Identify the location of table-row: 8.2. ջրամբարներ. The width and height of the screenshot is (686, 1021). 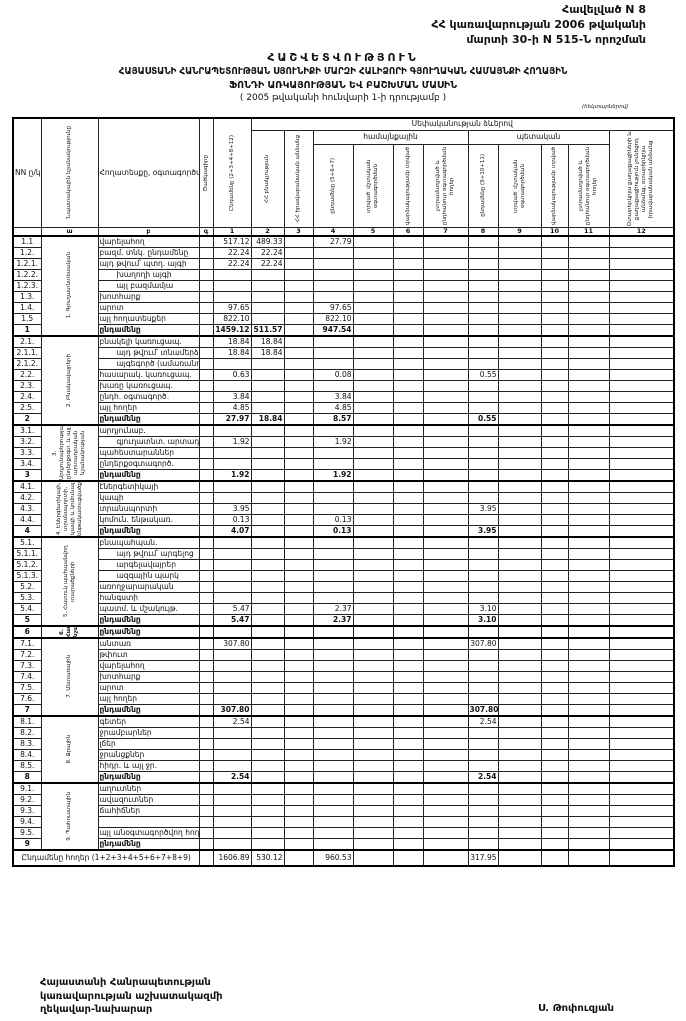
(343, 732).